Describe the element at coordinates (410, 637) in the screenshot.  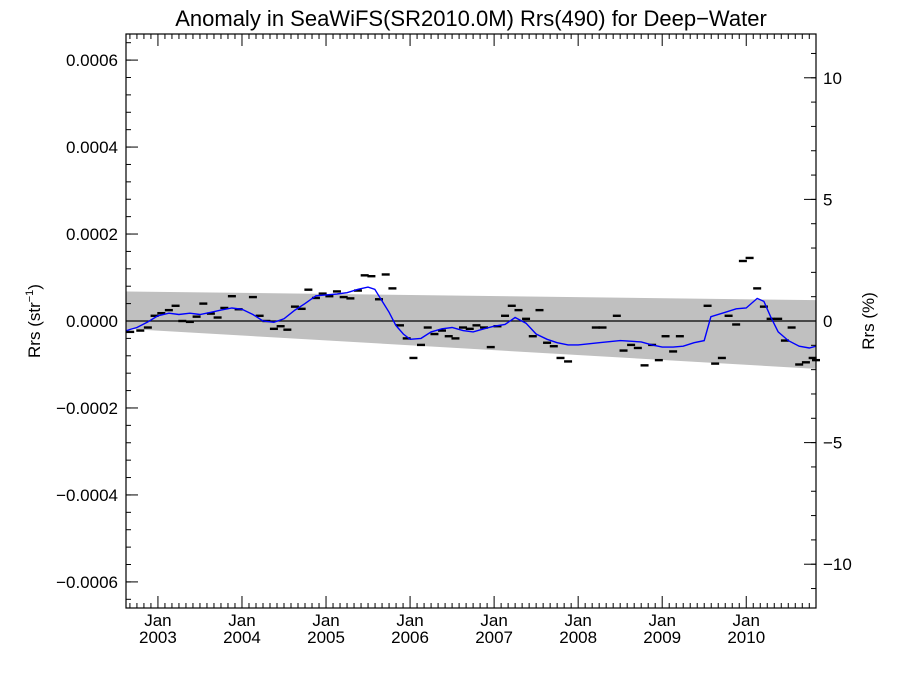
I see `x-tick-label-year: 2006` at that location.